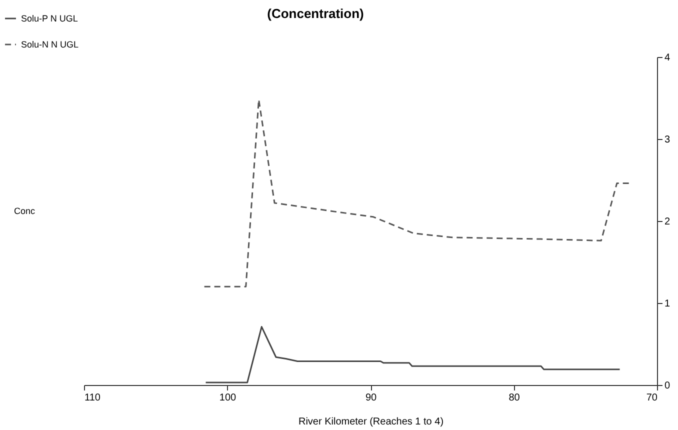 The image size is (678, 430). Describe the element at coordinates (92, 398) in the screenshot. I see `x-tick-label: 110` at that location.